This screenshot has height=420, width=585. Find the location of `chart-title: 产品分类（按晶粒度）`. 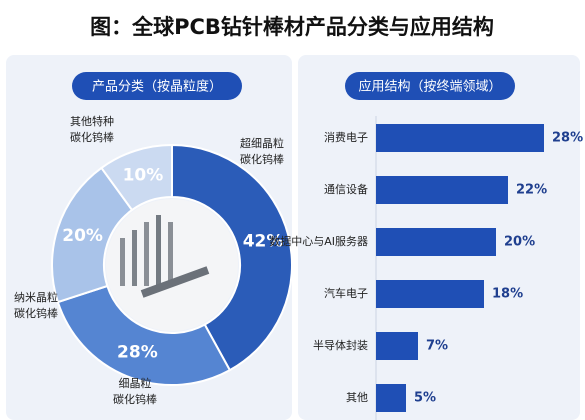

chart-title: 产品分类（按晶粒度） is located at coordinates (157, 87).